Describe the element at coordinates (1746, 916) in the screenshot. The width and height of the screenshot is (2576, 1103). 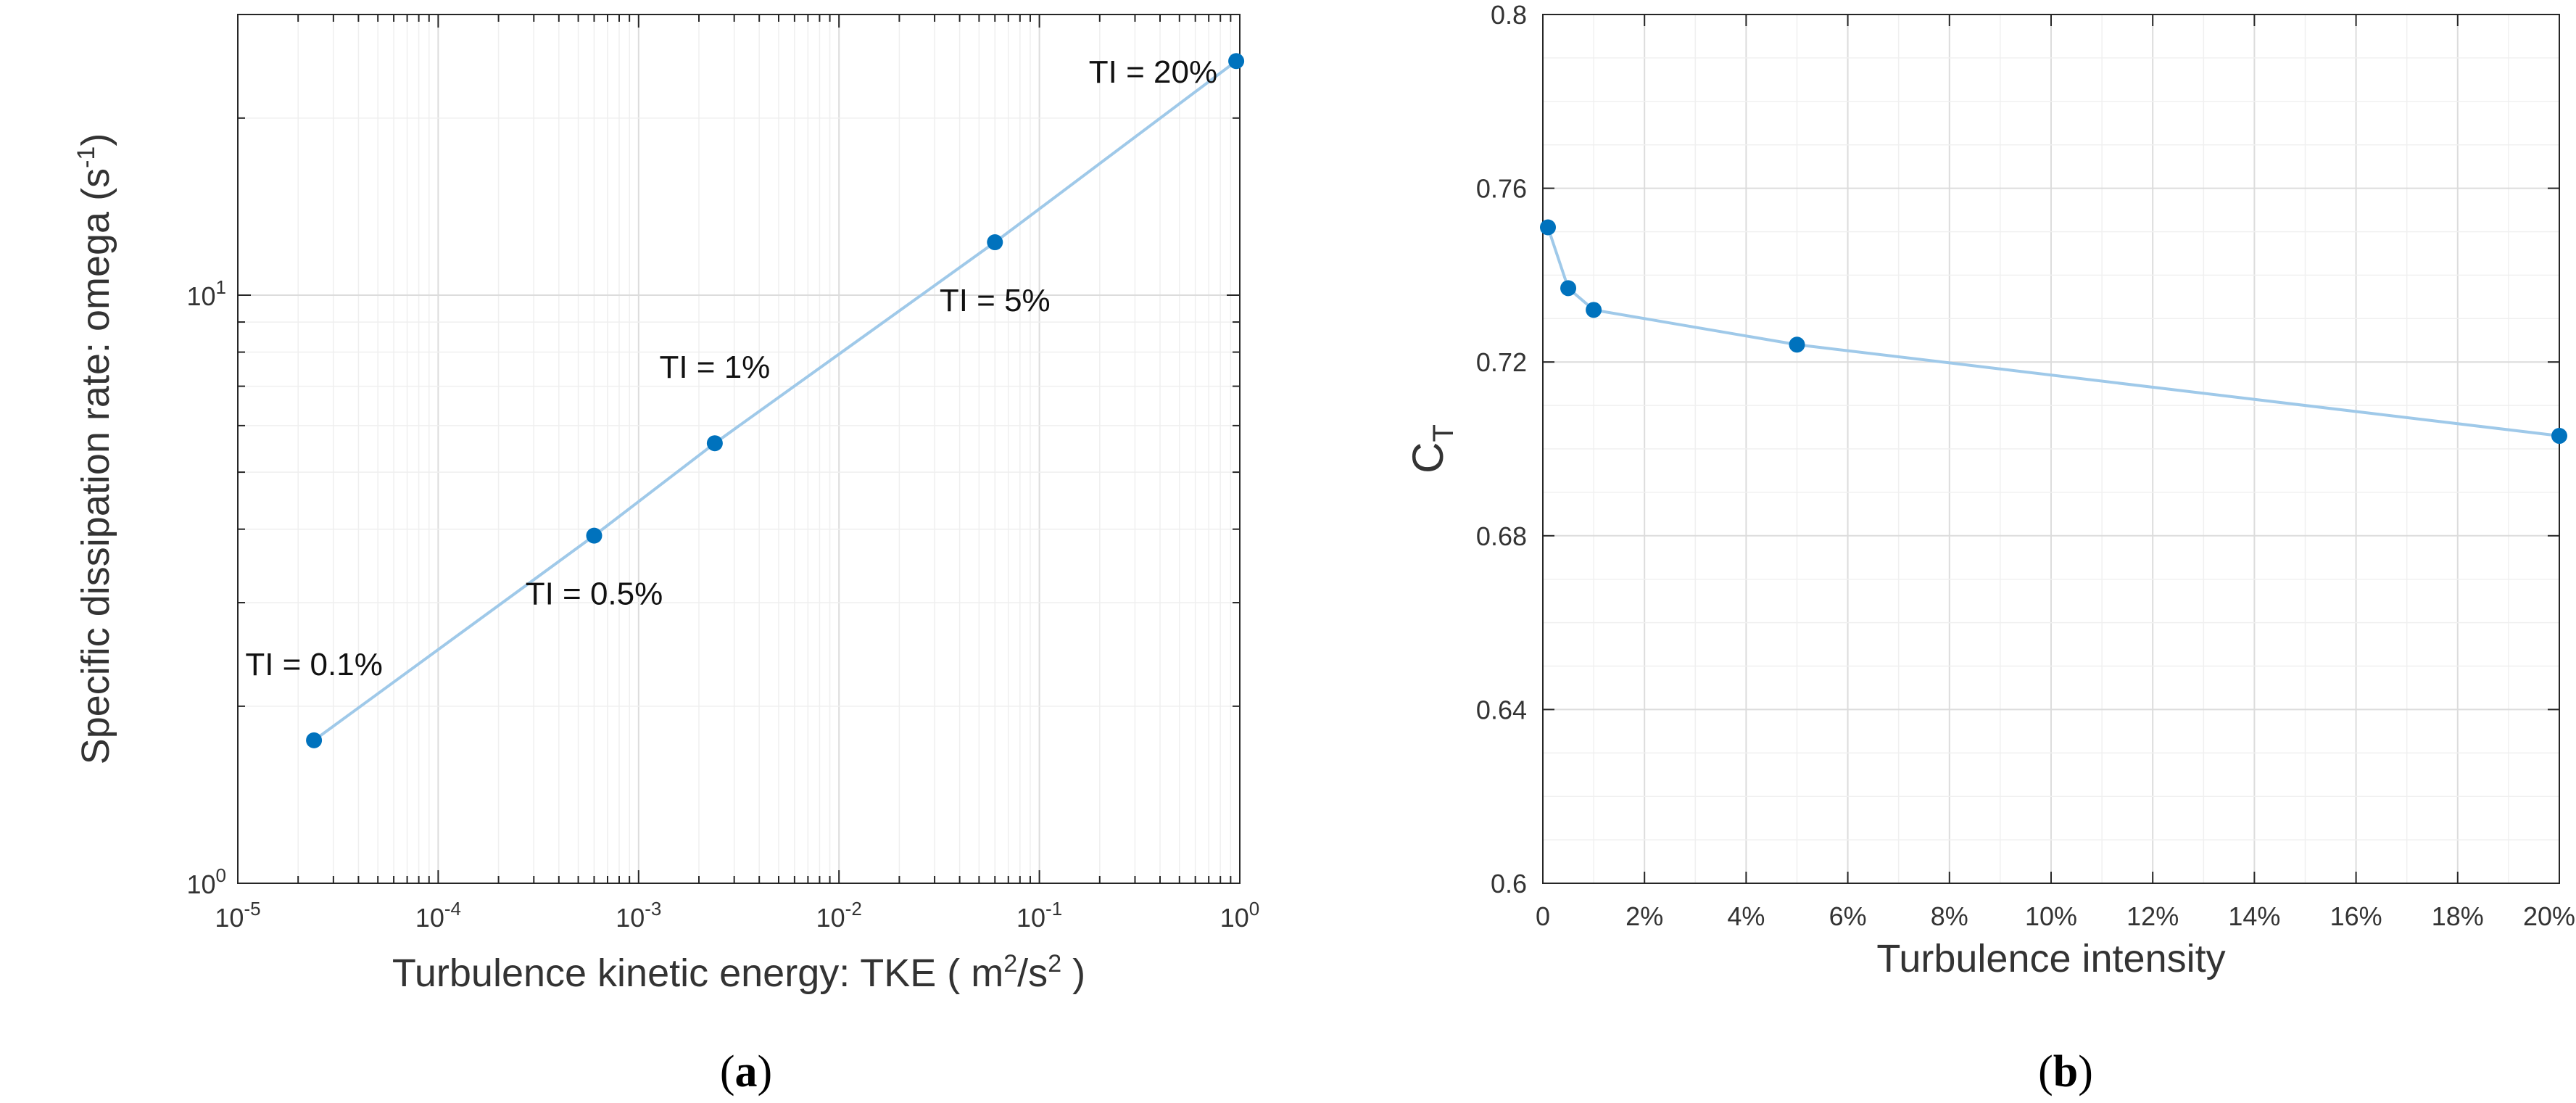
I see `chart-b-x-tick-label: 4%` at that location.